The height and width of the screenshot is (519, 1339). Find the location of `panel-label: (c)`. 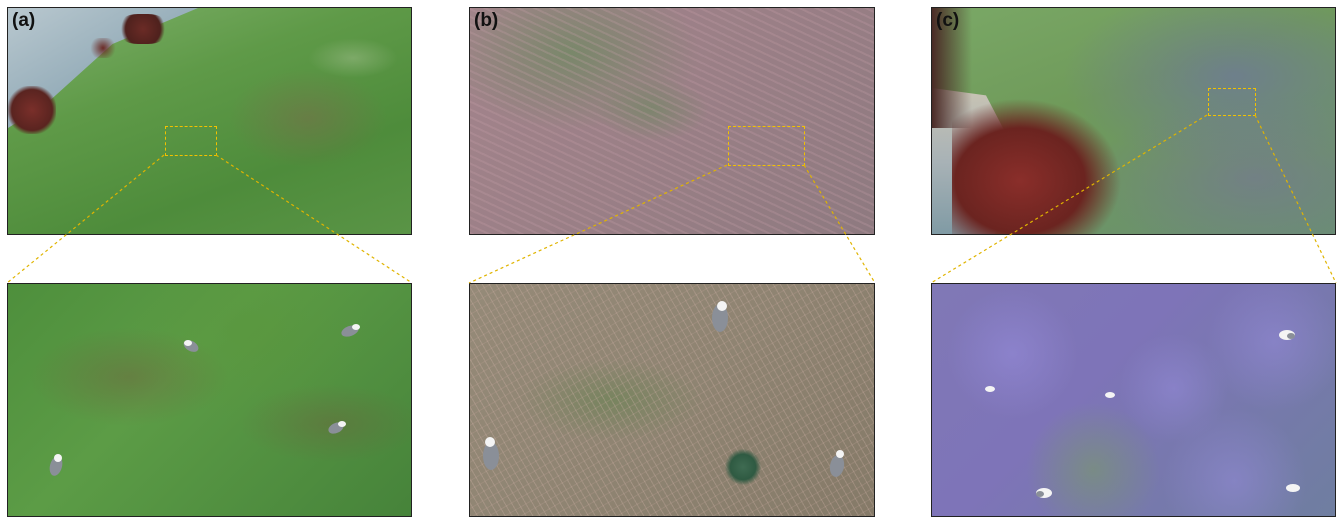

panel-label: (c) is located at coordinates (948, 20).